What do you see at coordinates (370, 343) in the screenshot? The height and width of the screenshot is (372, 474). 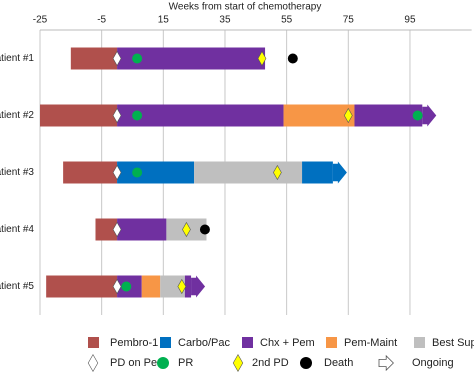 I see `legend-label: Pem-Maint` at bounding box center [370, 343].